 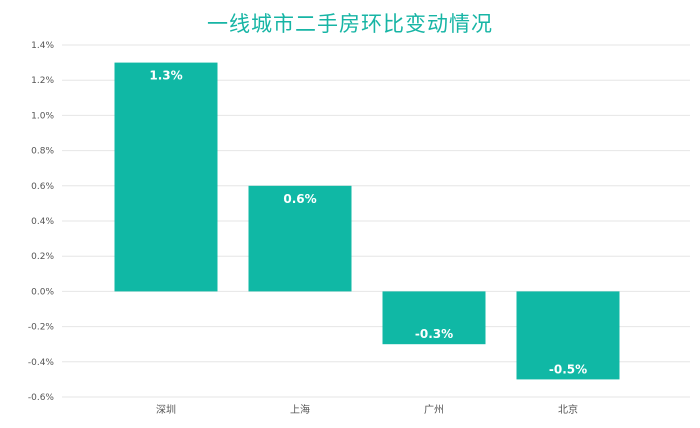 I want to click on x-category-label: 北京, so click(x=568, y=409).